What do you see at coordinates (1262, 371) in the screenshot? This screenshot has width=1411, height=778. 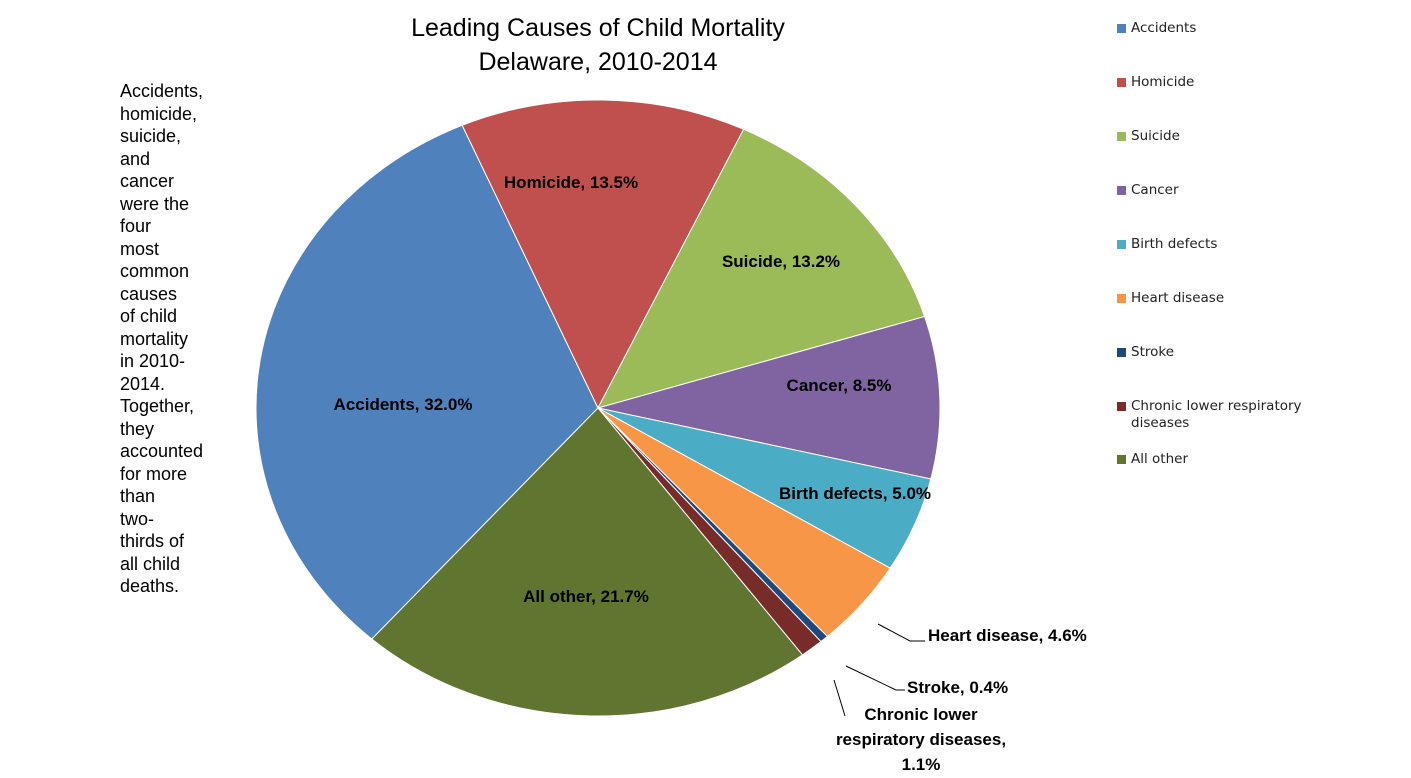 I see `legend-item: Stroke` at bounding box center [1262, 371].